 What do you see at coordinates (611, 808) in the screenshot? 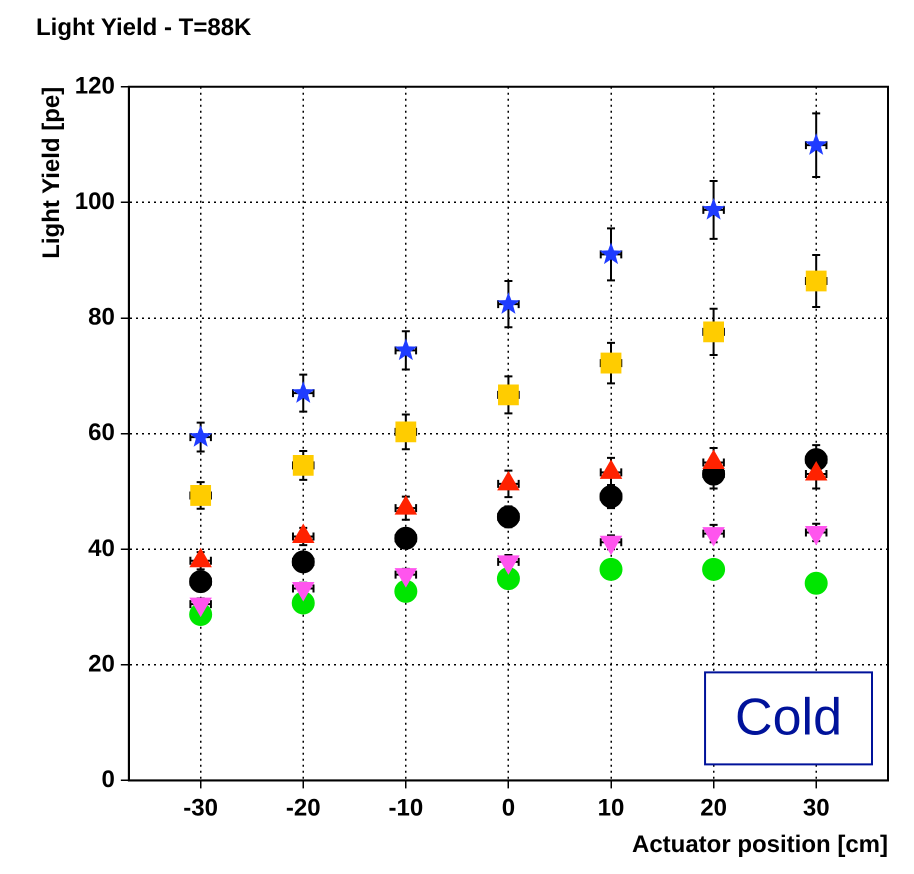
I see `x-tick-label: 10` at bounding box center [611, 808].